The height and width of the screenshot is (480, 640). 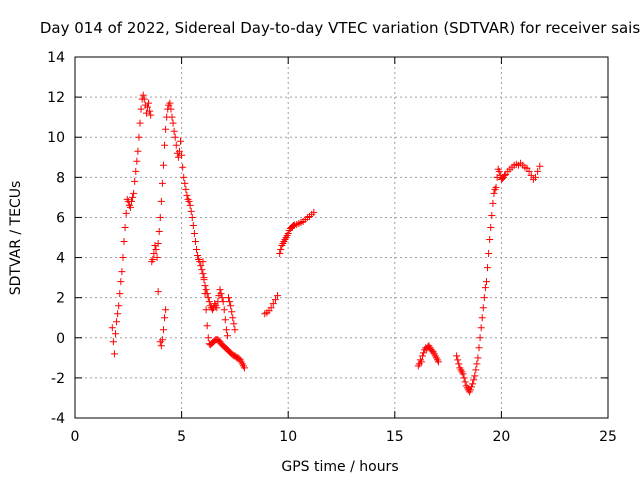 What do you see at coordinates (56, 98) in the screenshot?
I see `y-tick-label: 12` at bounding box center [56, 98].